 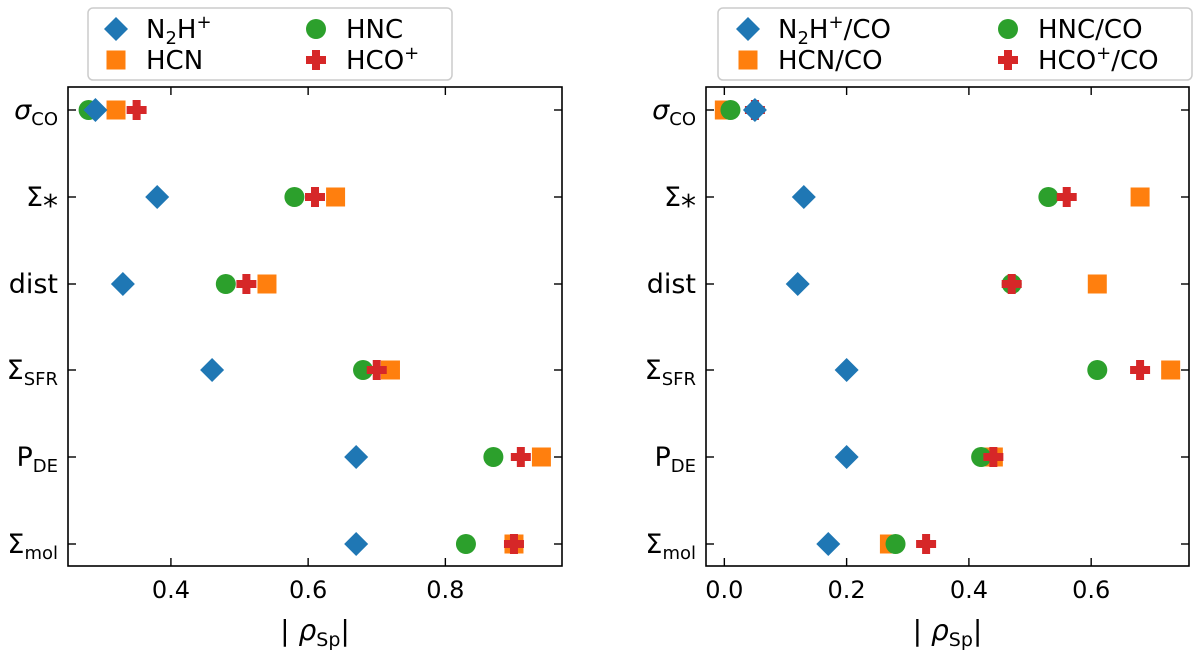 What do you see at coordinates (834, 30) in the screenshot?
I see `legend-label: N2H+/CO` at bounding box center [834, 30].